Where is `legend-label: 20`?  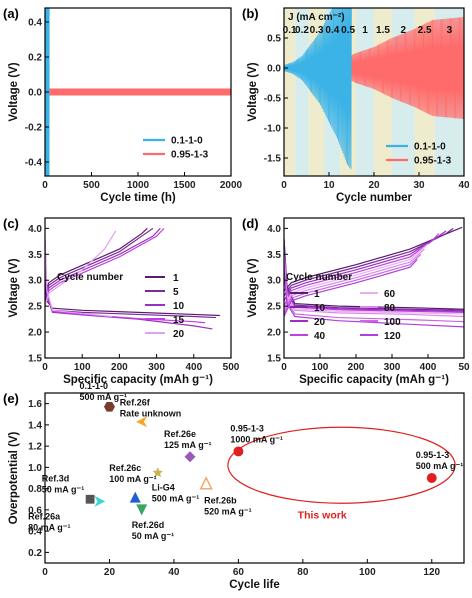
legend-label: 20 is located at coordinates (320, 322).